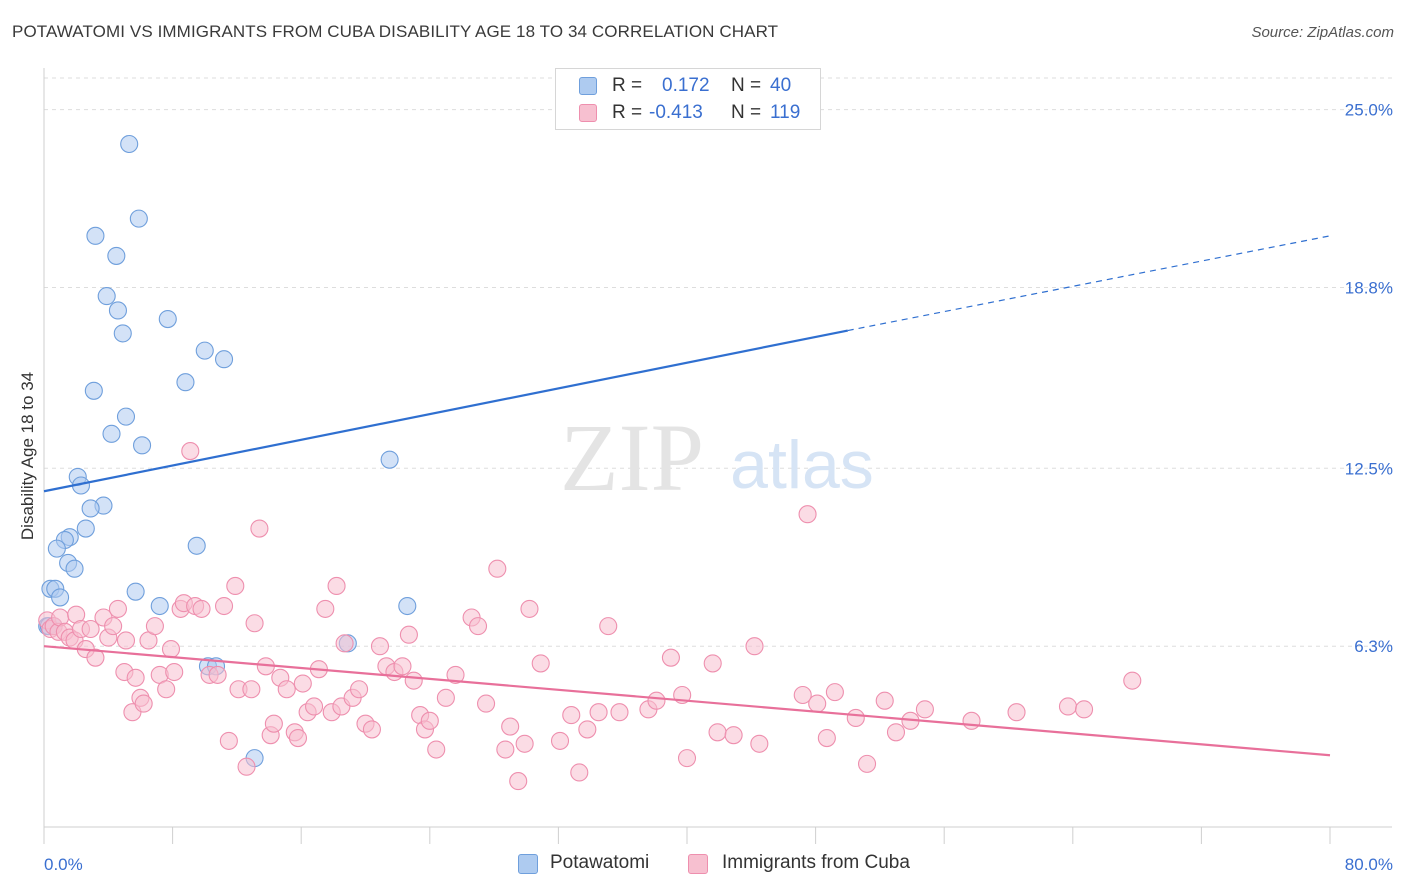 The image size is (1406, 892). I want to click on source-label: Source: ZipAtlas.com, so click(1322, 32).